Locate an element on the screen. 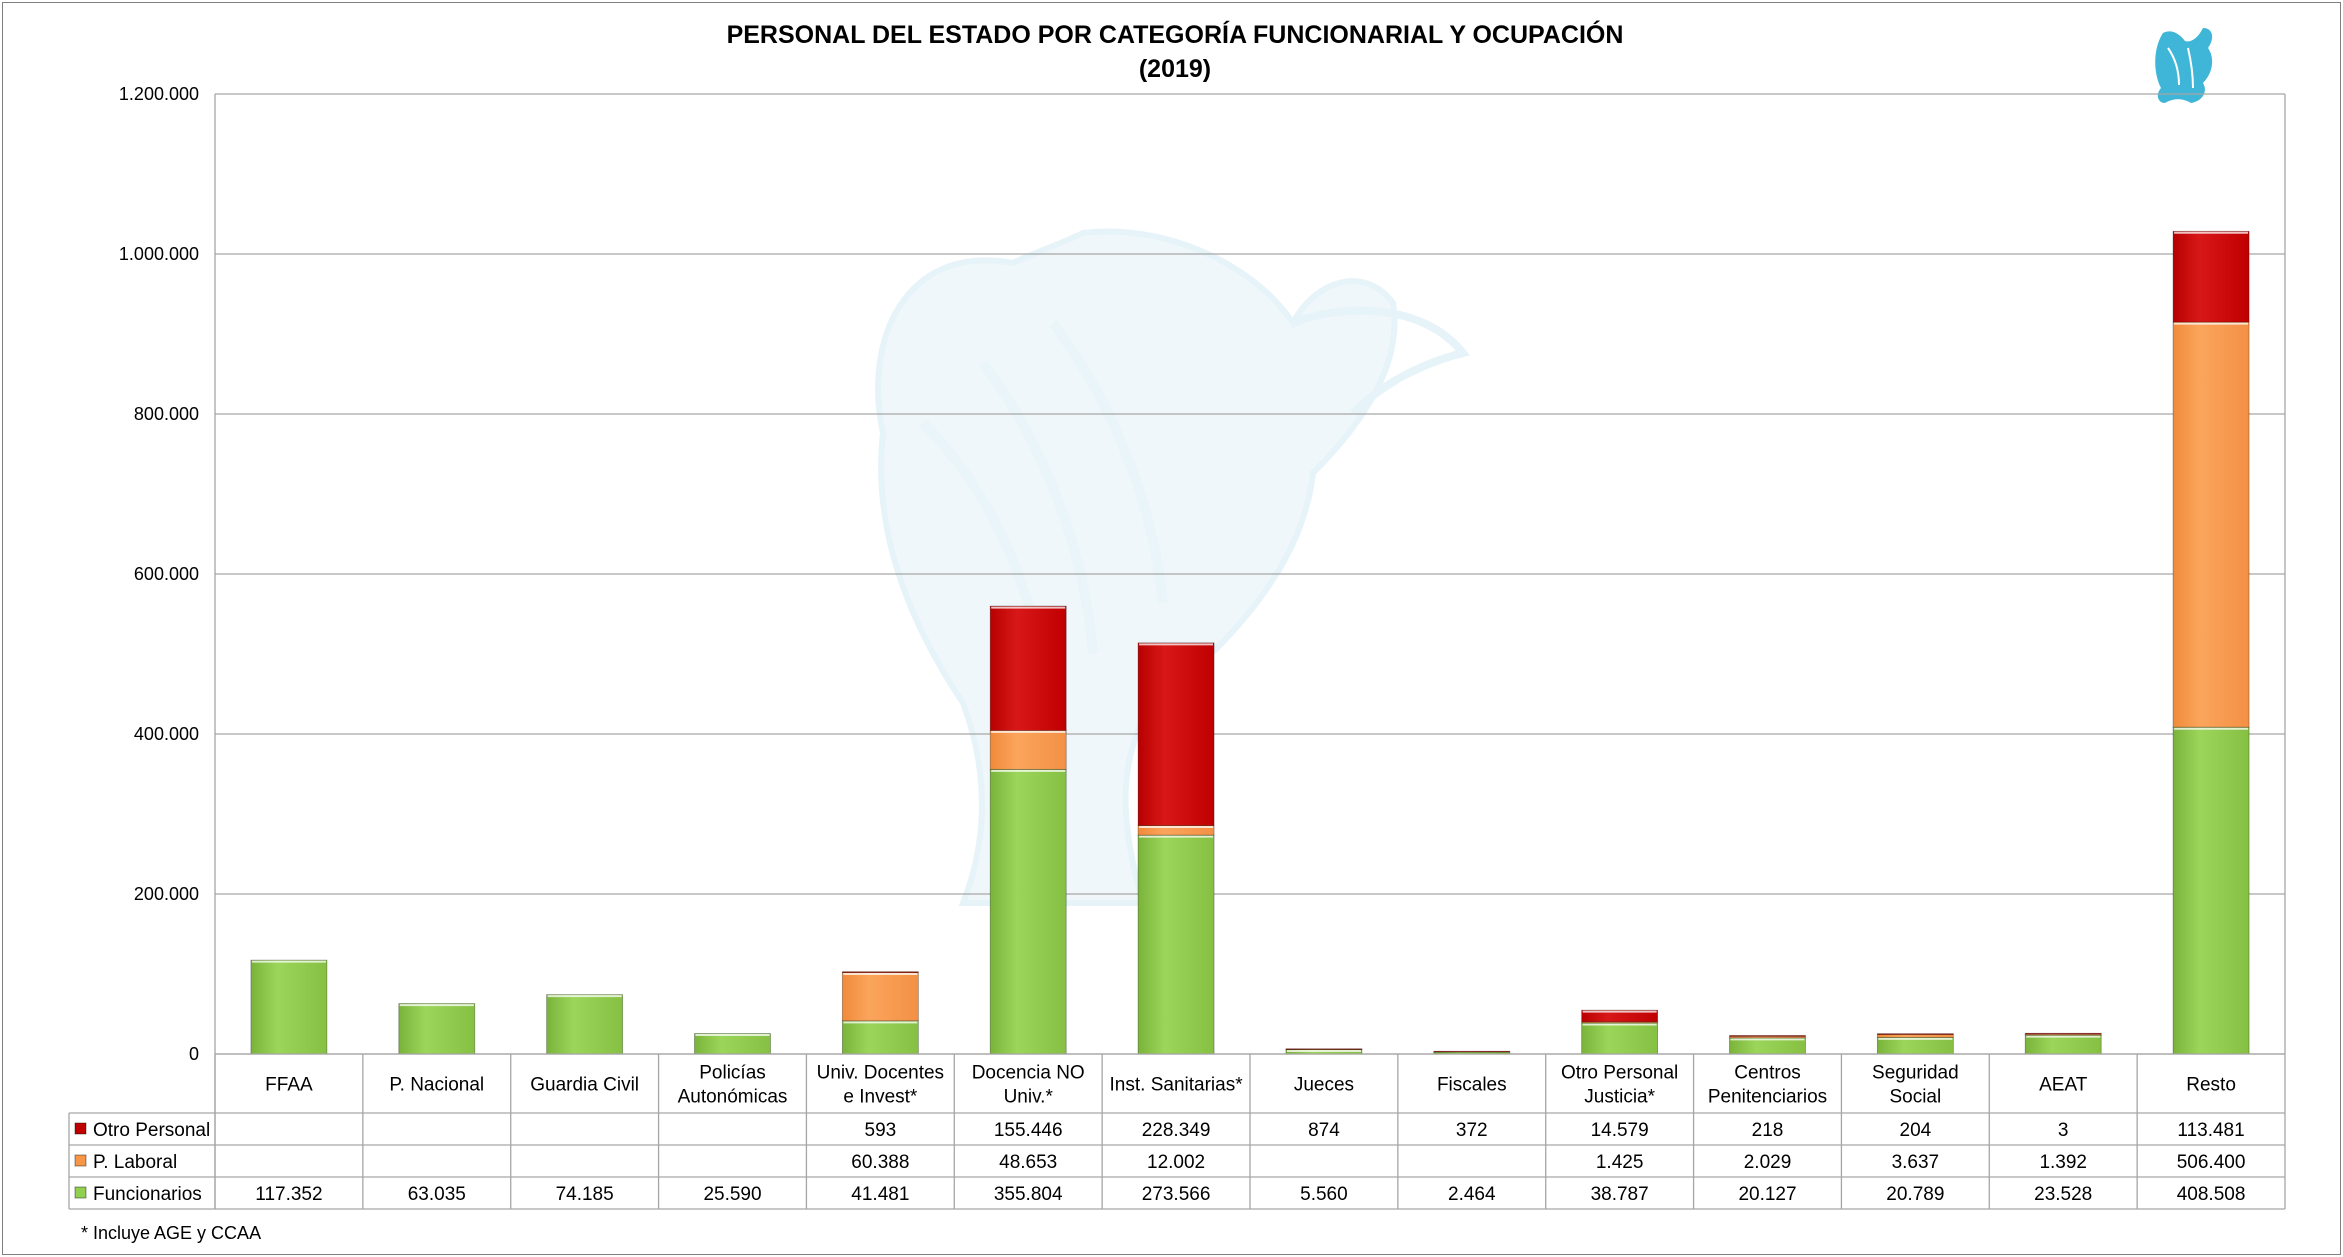 Image resolution: width=2343 pixels, height=1257 pixels. data-label: 506.400 is located at coordinates (2211, 1162).